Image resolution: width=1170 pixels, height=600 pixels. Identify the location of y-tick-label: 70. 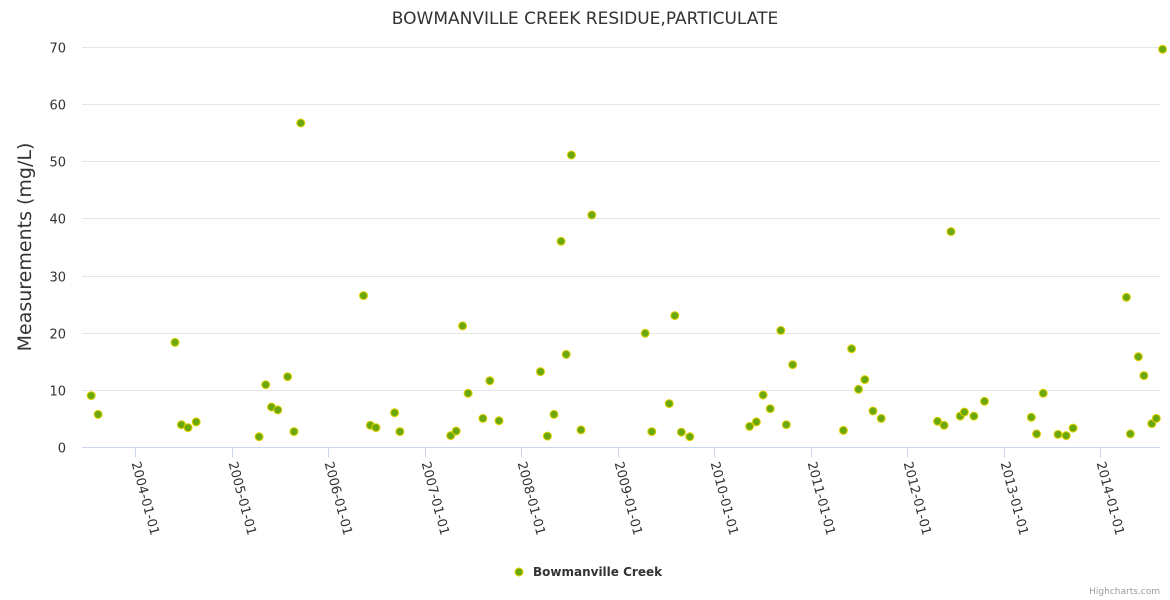
(57, 49).